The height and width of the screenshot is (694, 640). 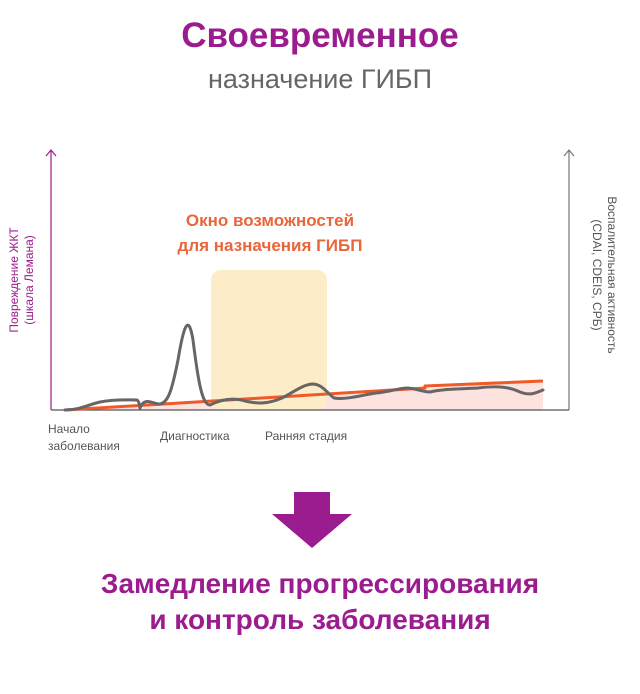 I want to click on right-axis-label-line2: (CDAI, CDEIS, СРБ), so click(x=597, y=275).